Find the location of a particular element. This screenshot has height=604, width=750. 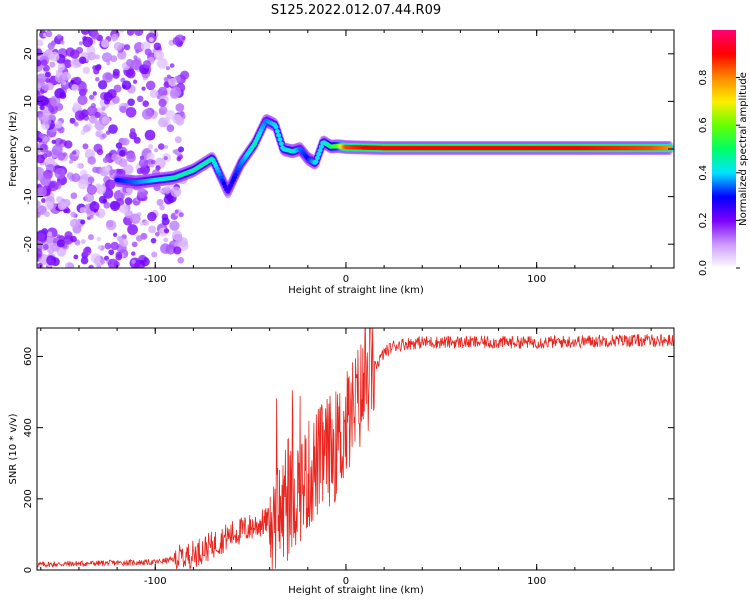

spectrogram-y-tick-label: -20 is located at coordinates (28, 244).